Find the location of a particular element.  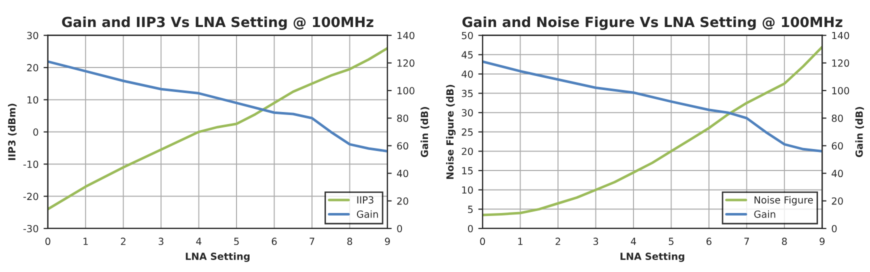

y-tick-label: 5 is located at coordinates (470, 209).